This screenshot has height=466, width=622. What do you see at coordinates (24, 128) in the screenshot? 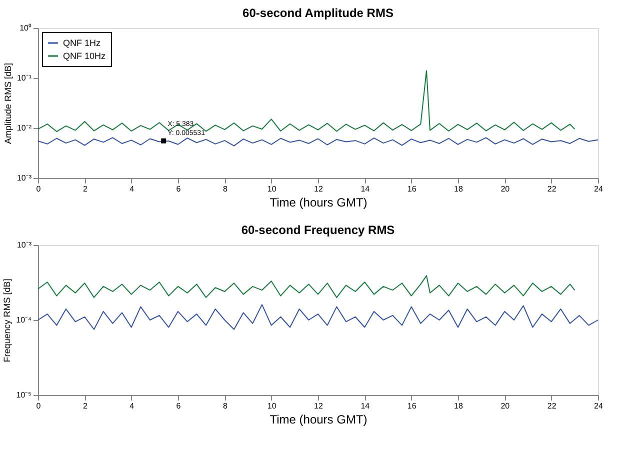
I see `y-tick-label: 10⁻²` at bounding box center [24, 128].